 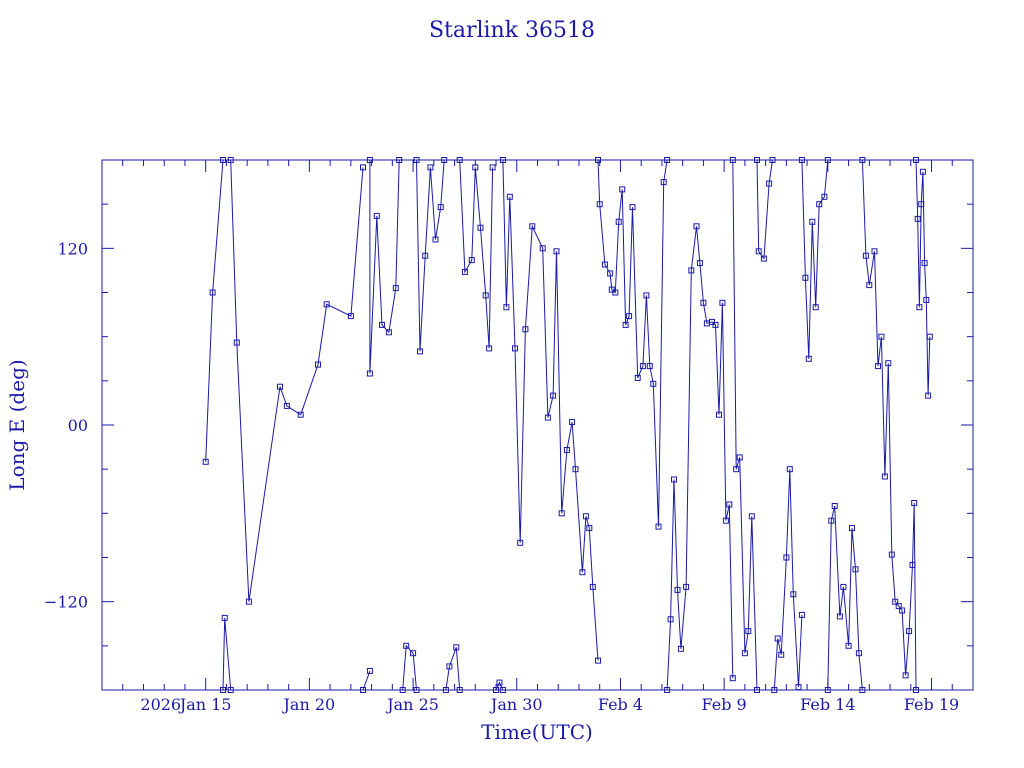 What do you see at coordinates (827, 704) in the screenshot?
I see `x-tick-label: Feb 14` at bounding box center [827, 704].